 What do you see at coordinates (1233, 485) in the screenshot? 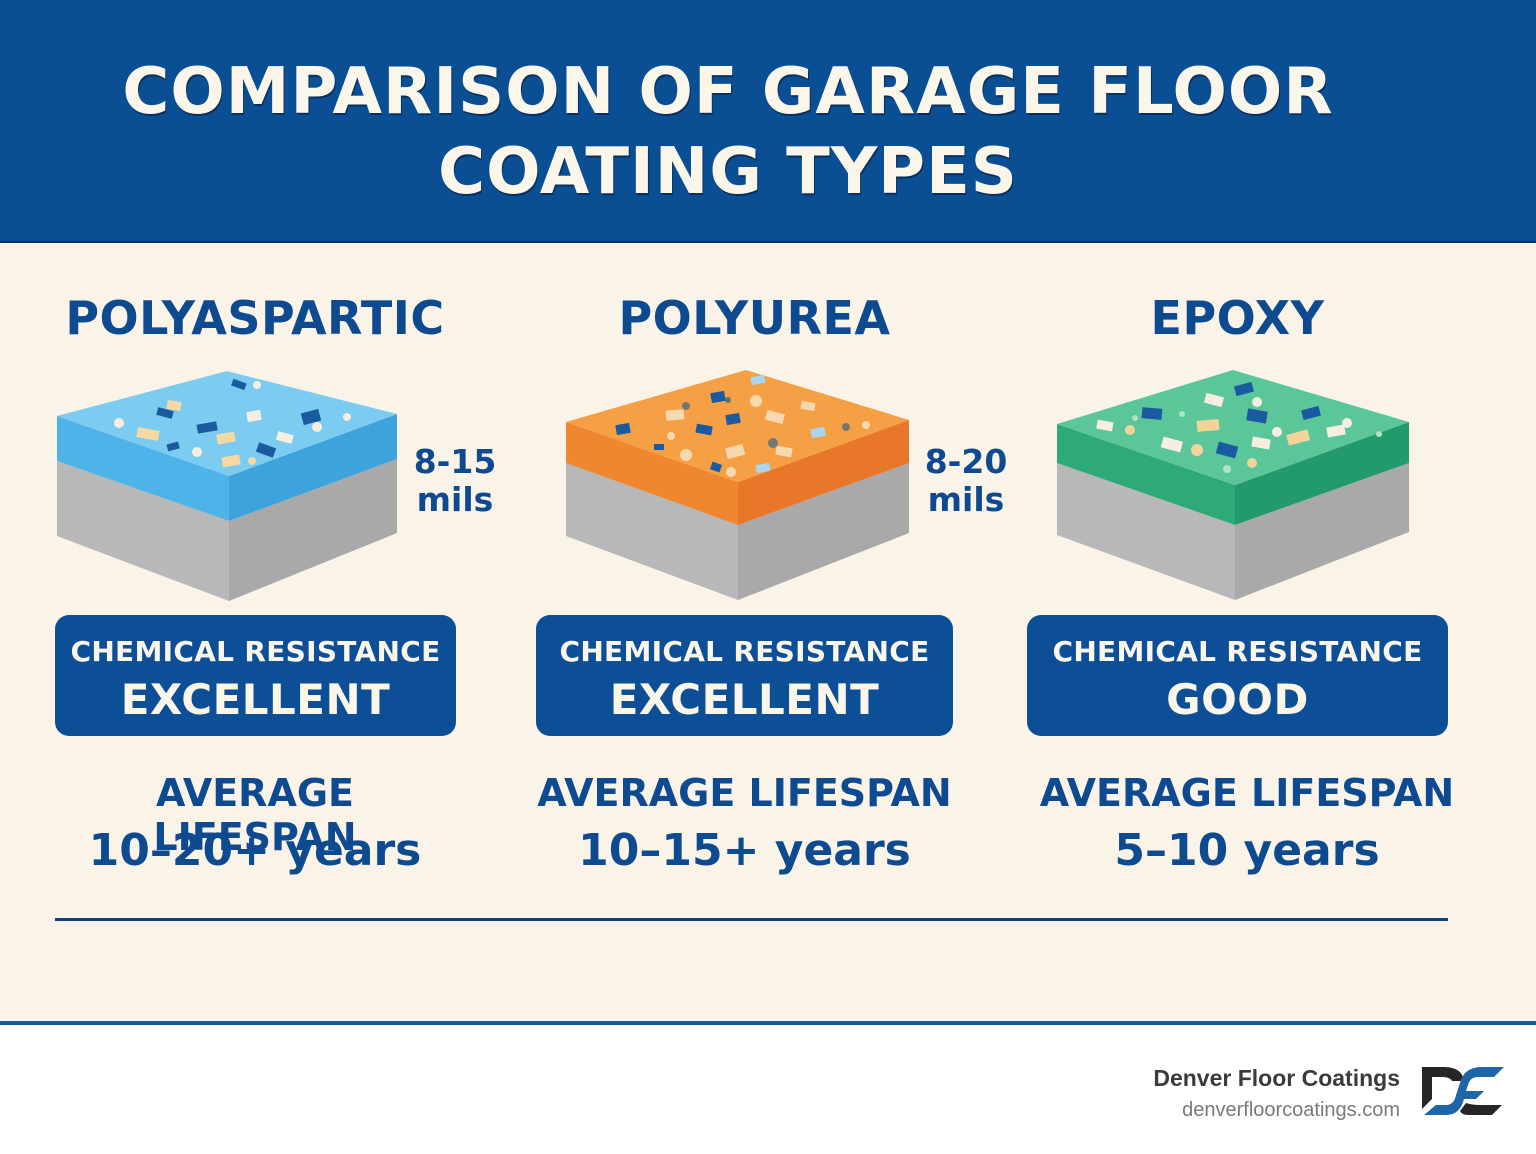
I see `epoxy-layer-block-icon` at bounding box center [1233, 485].